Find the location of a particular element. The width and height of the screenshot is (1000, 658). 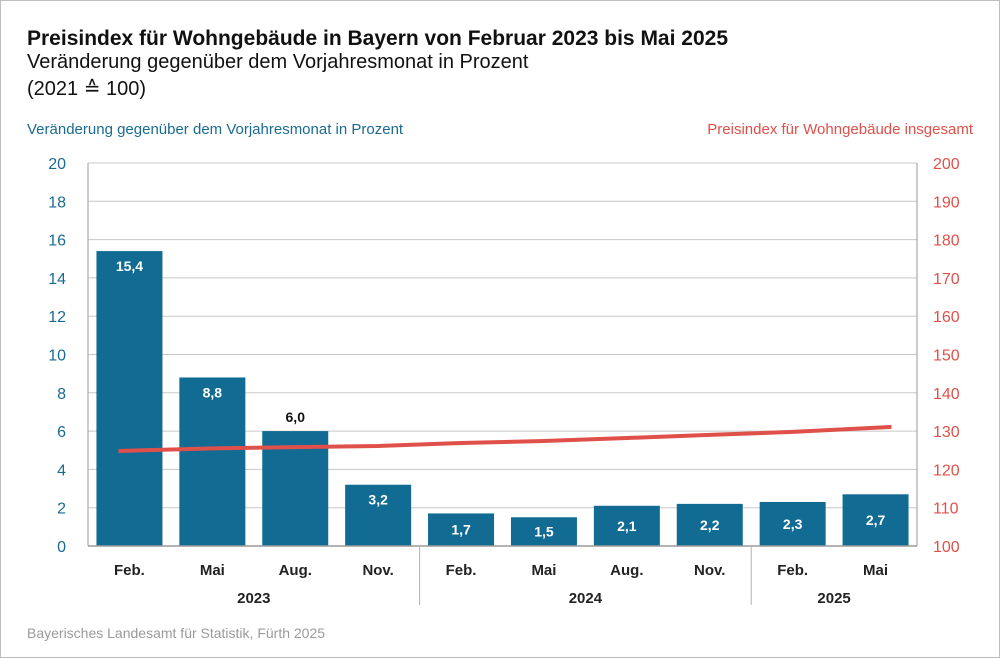

left-tick-label: 16 is located at coordinates (57, 241).